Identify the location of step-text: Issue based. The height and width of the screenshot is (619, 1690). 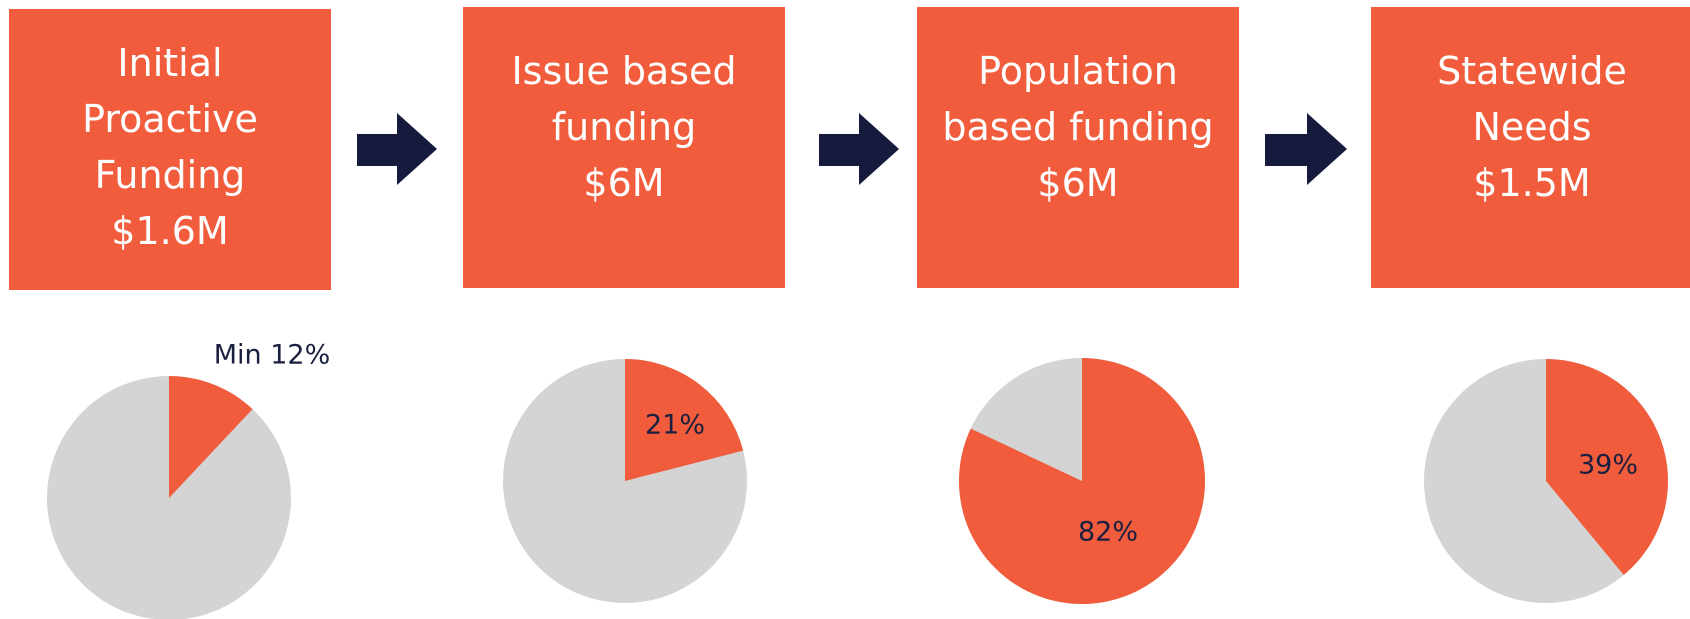
(623, 71).